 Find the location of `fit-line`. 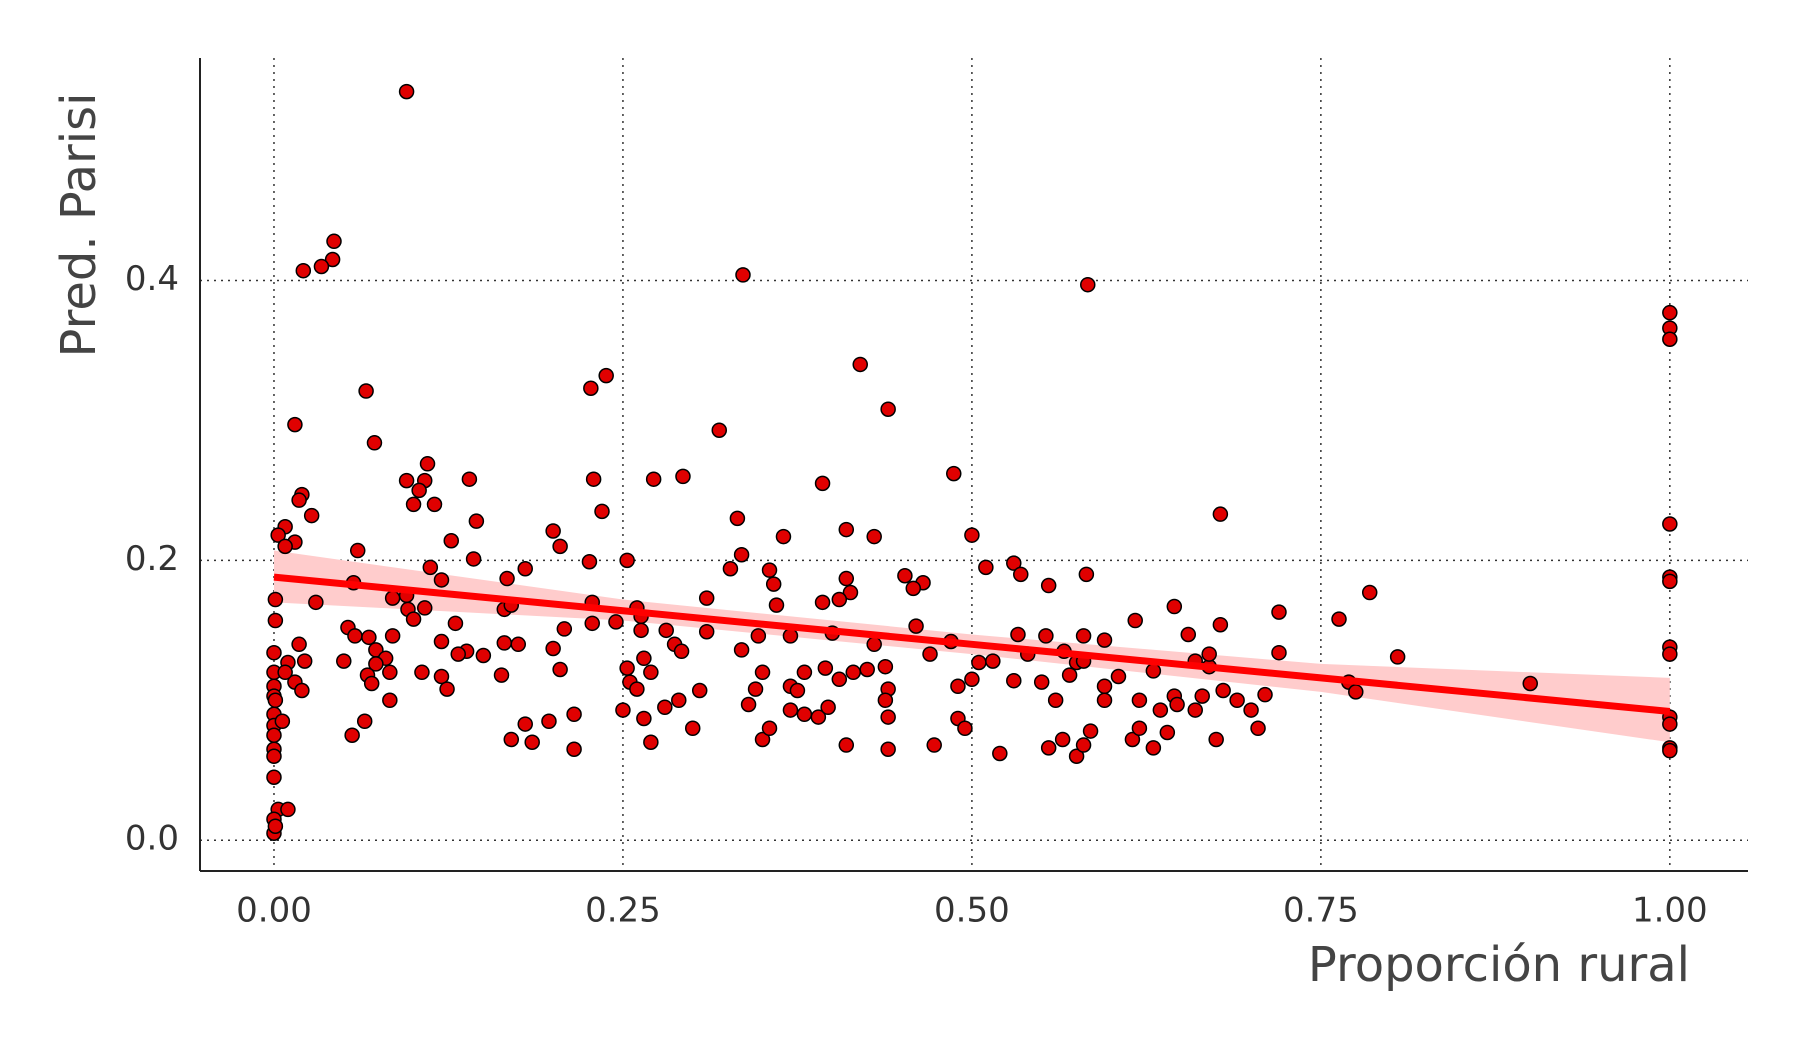

fit-line is located at coordinates (972, 644).